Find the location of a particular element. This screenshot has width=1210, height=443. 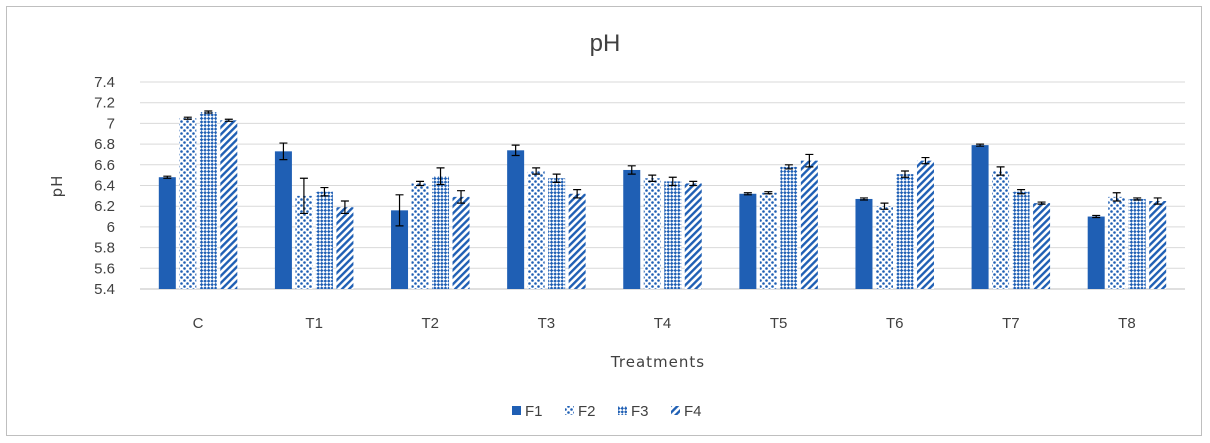

legend-label: F2 is located at coordinates (587, 411).